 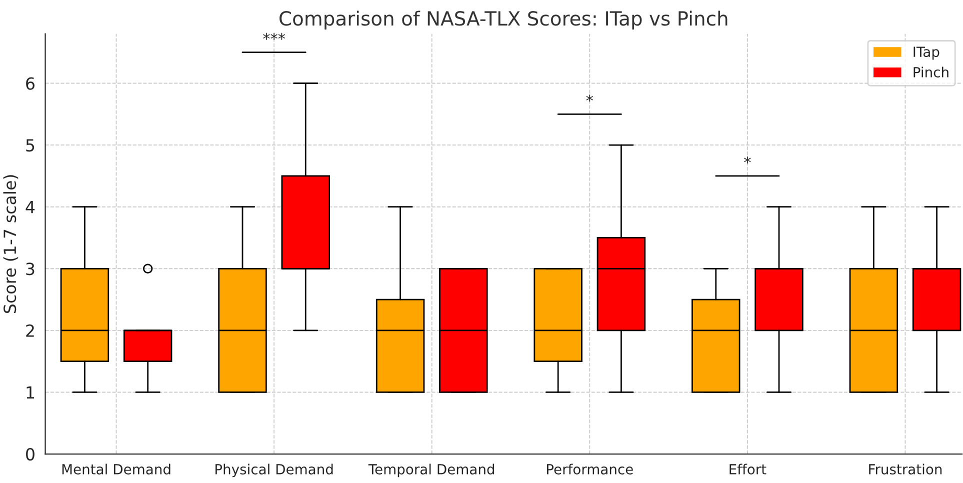 What do you see at coordinates (748, 469) in the screenshot?
I see `x-tick-label: Effort` at bounding box center [748, 469].